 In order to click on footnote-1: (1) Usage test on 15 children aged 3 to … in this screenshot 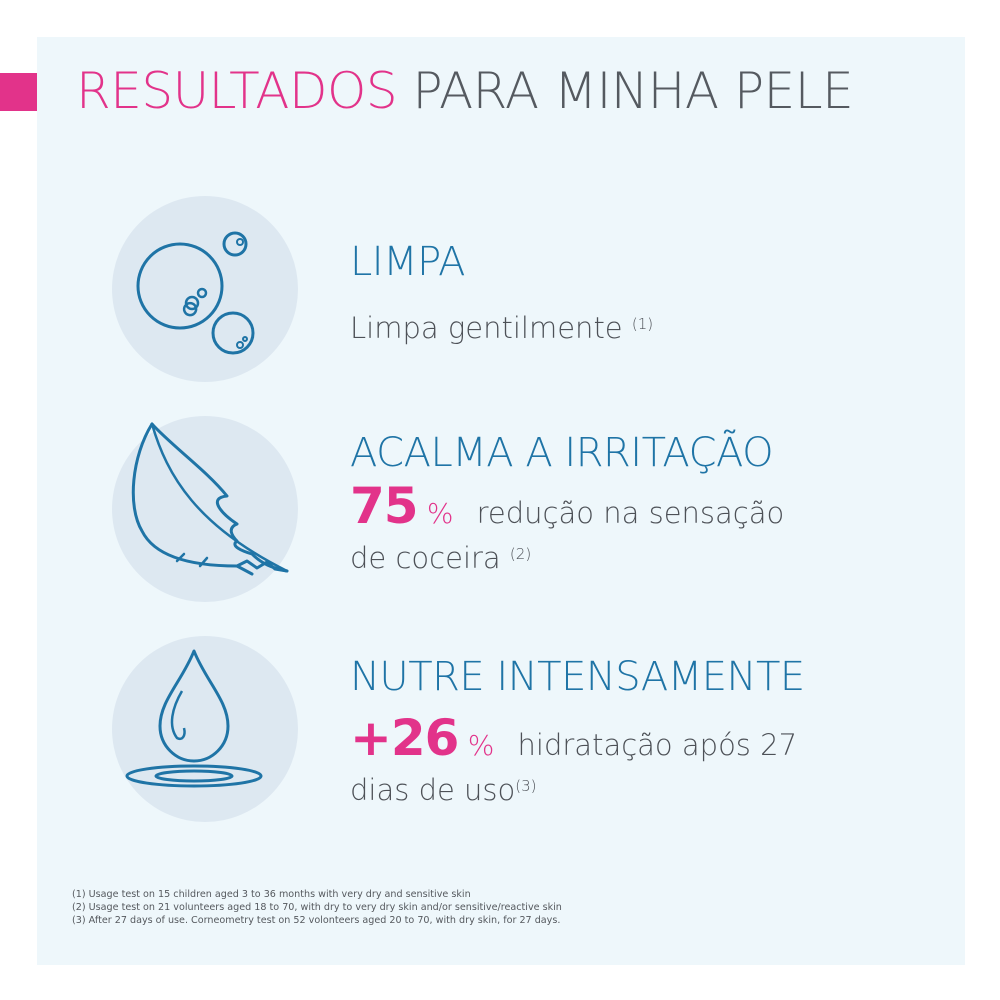, I will do `click(271, 894)`.